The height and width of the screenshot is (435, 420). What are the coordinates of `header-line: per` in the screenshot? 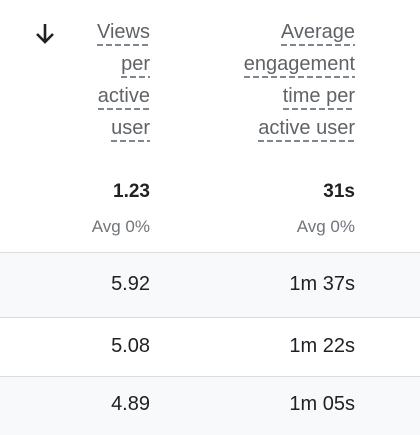 It's located at (135, 65).